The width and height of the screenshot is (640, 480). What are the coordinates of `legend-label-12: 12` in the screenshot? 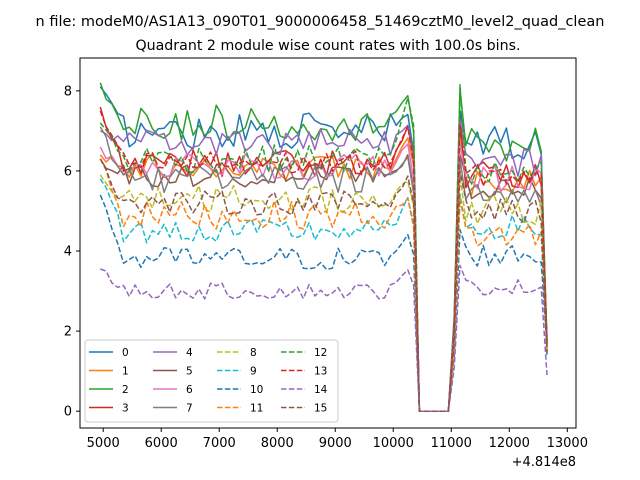 It's located at (320, 353).